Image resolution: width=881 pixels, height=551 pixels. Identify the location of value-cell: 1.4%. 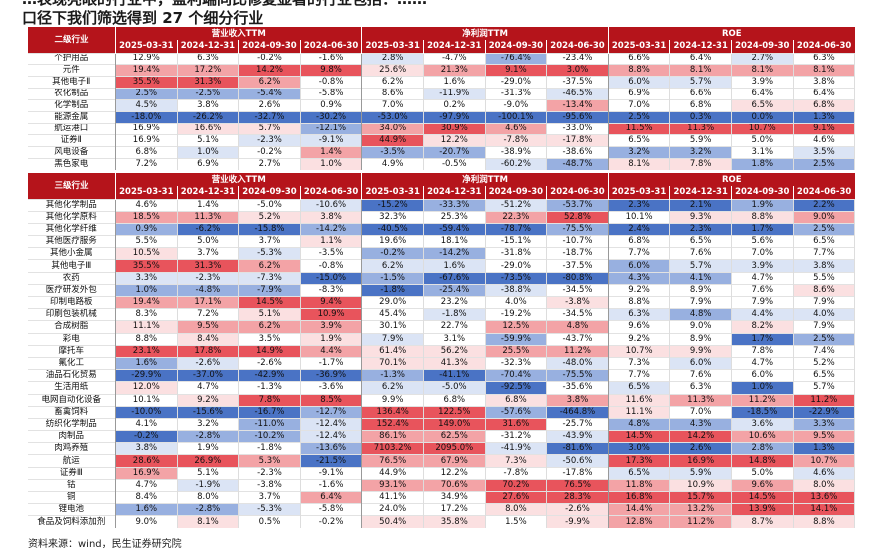
(331, 152).